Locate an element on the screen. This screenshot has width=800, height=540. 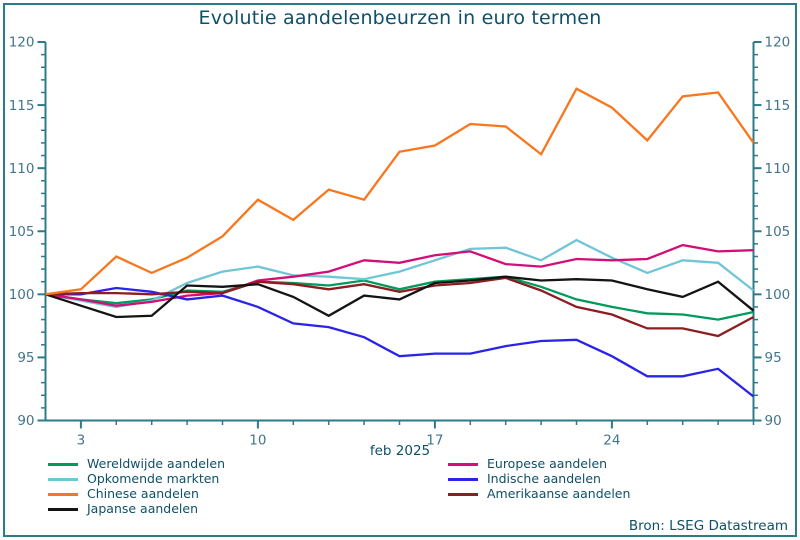
series-line-wereldwijde-aandelen is located at coordinates (399, 298).